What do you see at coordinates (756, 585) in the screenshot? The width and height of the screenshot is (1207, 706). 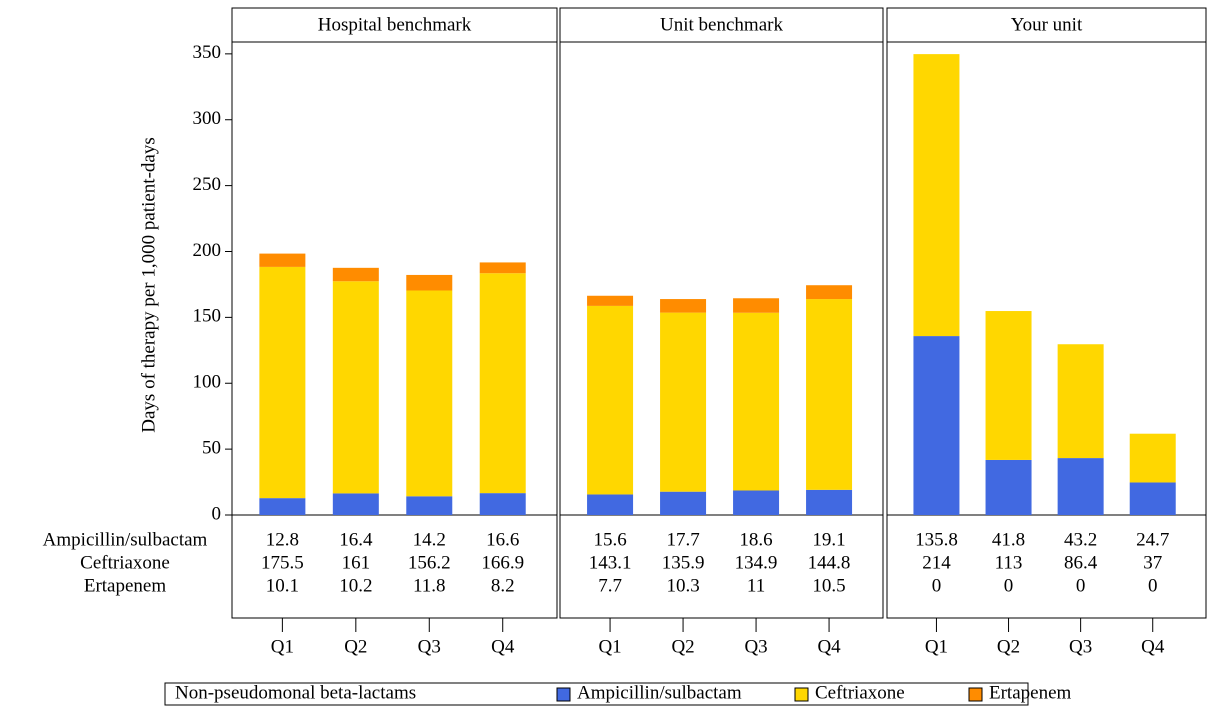 I see `table-value: 11` at bounding box center [756, 585].